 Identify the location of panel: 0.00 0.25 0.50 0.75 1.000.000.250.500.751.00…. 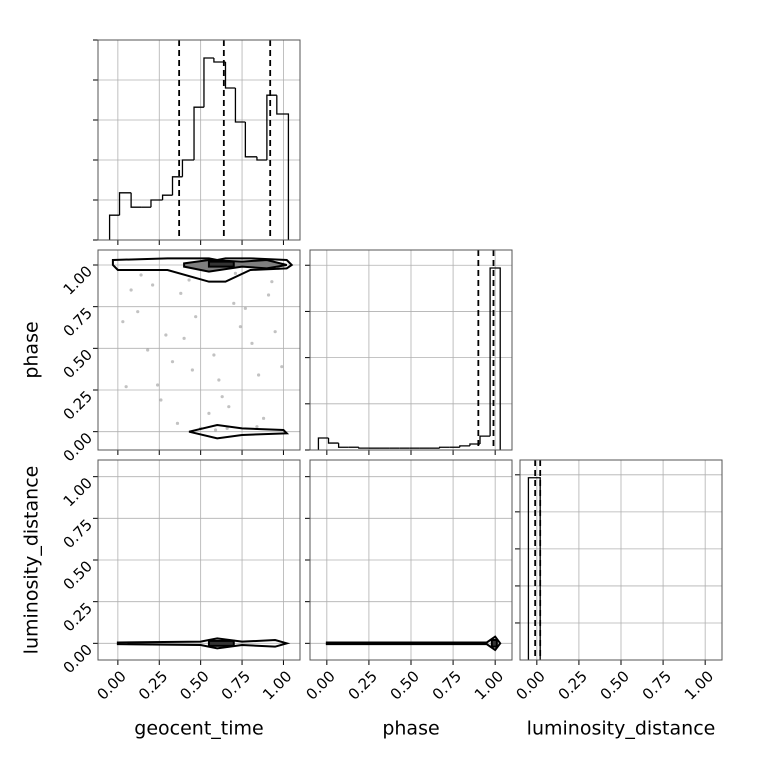
(161, 599).